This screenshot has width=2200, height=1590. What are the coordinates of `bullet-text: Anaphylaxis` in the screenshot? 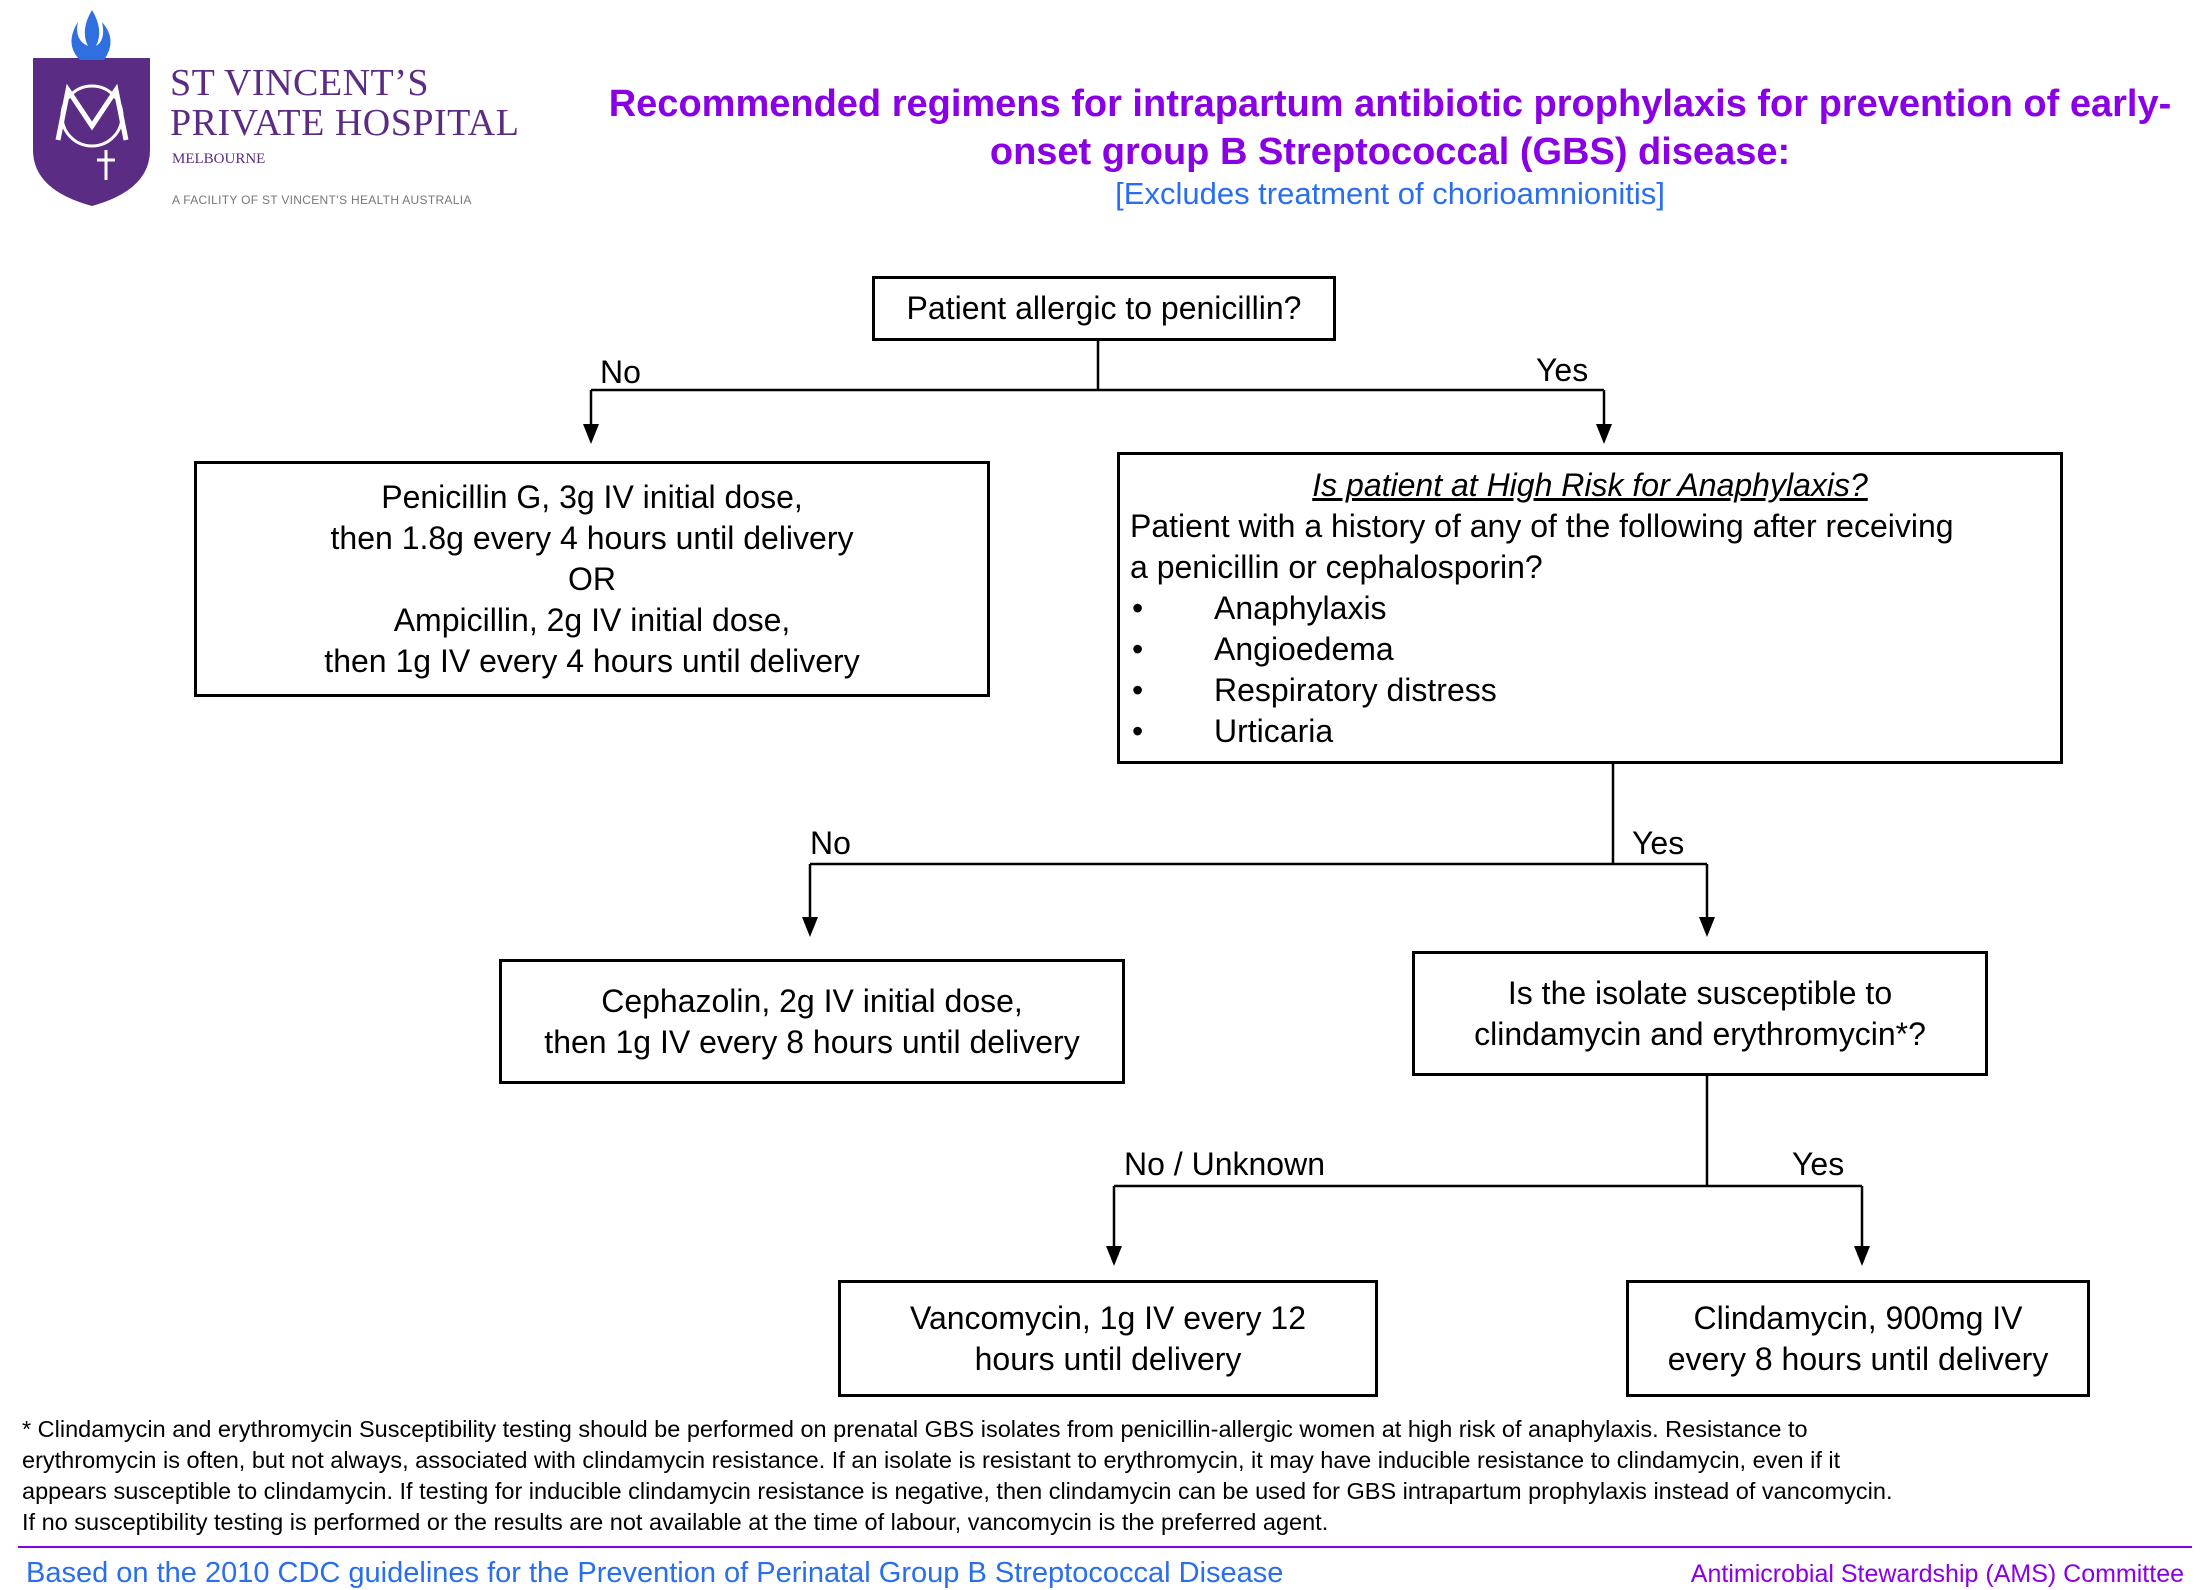 It's located at (1300, 608).